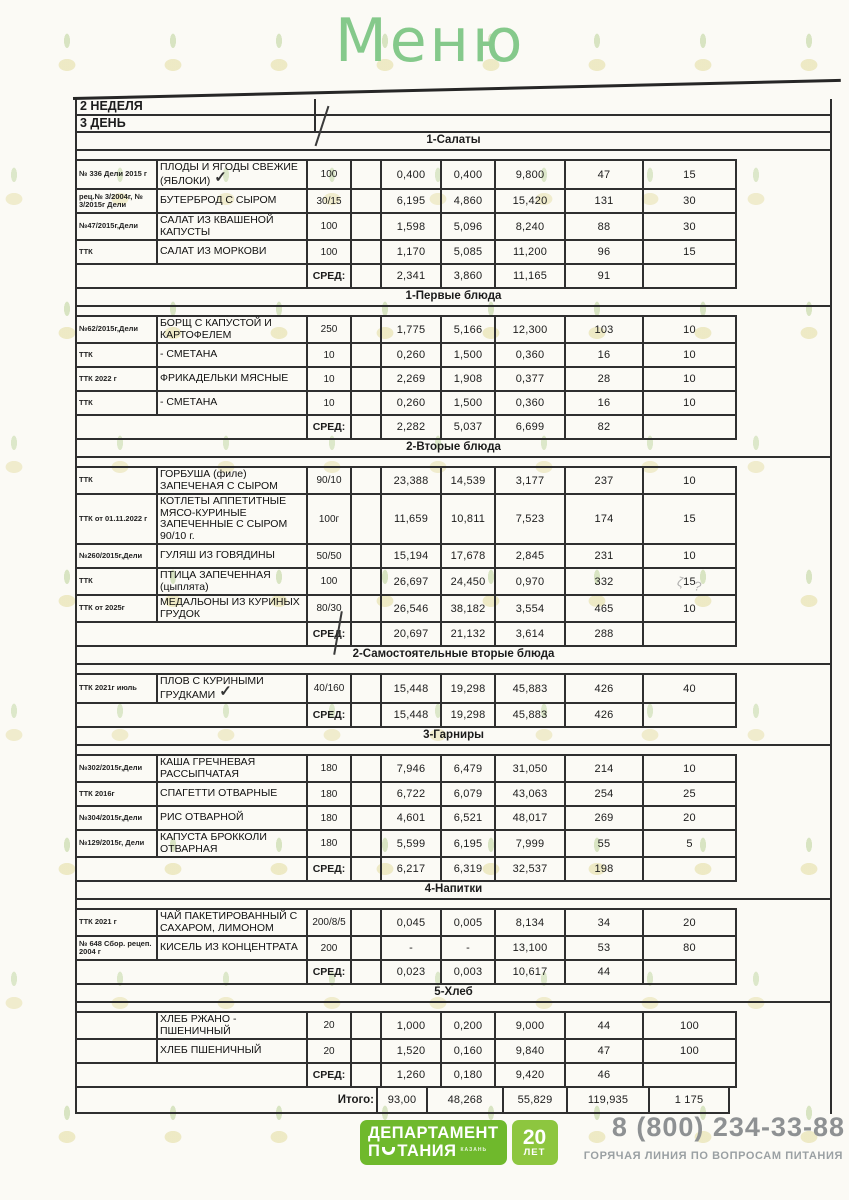  I want to click on kcal-cell: 96, so click(604, 252).